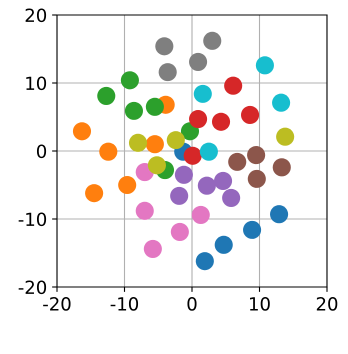  What do you see at coordinates (36, 15) in the screenshot?
I see `y-tick-label: 20` at bounding box center [36, 15].